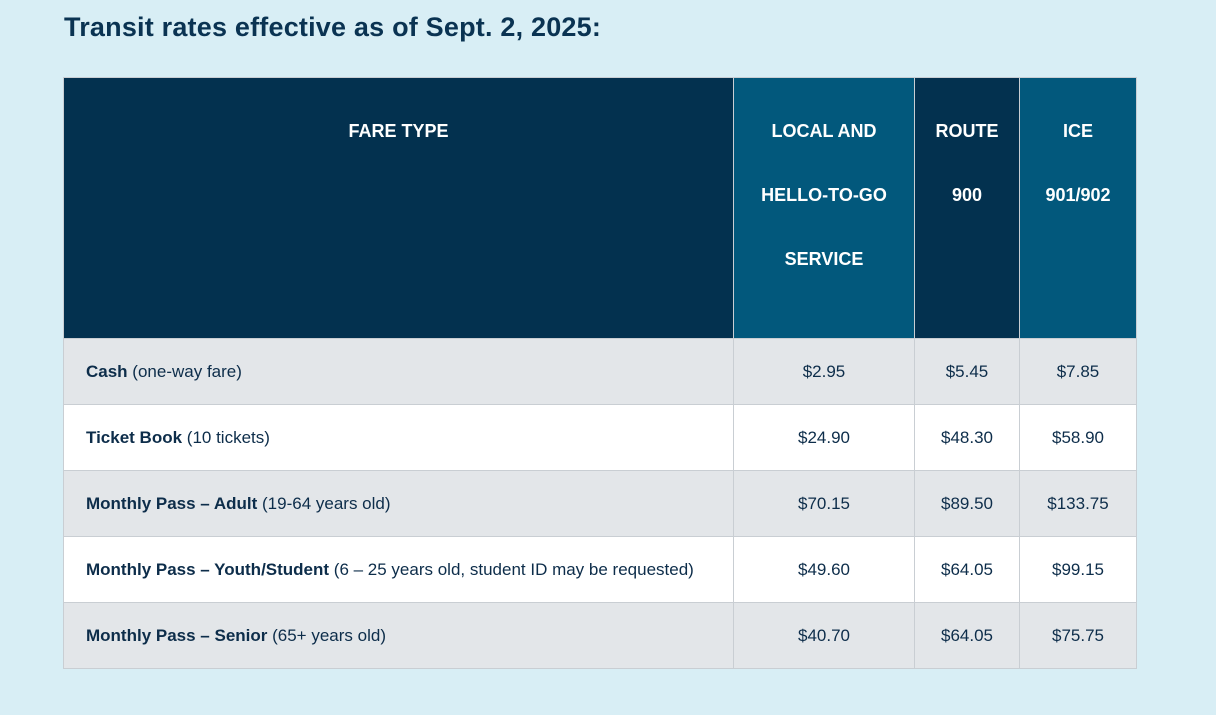 The image size is (1216, 715). What do you see at coordinates (1078, 371) in the screenshot?
I see `price-ice: $7.85` at bounding box center [1078, 371].